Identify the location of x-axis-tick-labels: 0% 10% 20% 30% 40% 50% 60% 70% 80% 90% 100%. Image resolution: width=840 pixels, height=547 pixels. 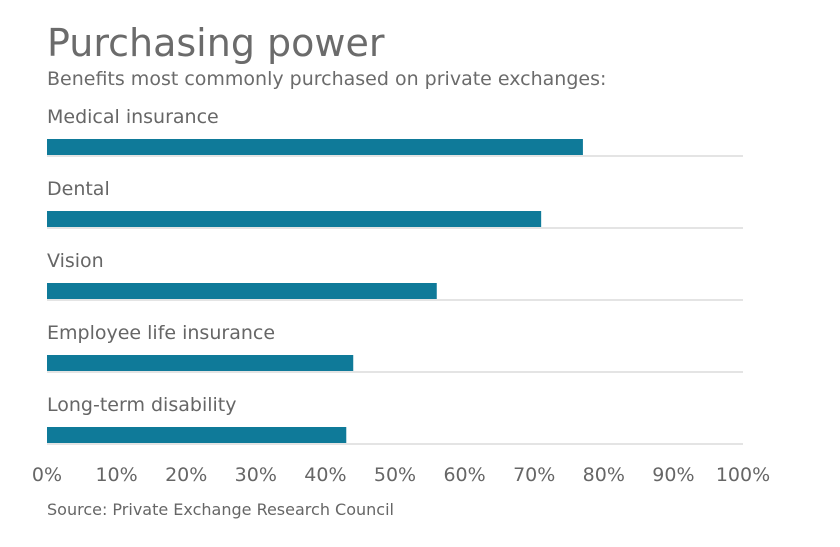
(401, 475).